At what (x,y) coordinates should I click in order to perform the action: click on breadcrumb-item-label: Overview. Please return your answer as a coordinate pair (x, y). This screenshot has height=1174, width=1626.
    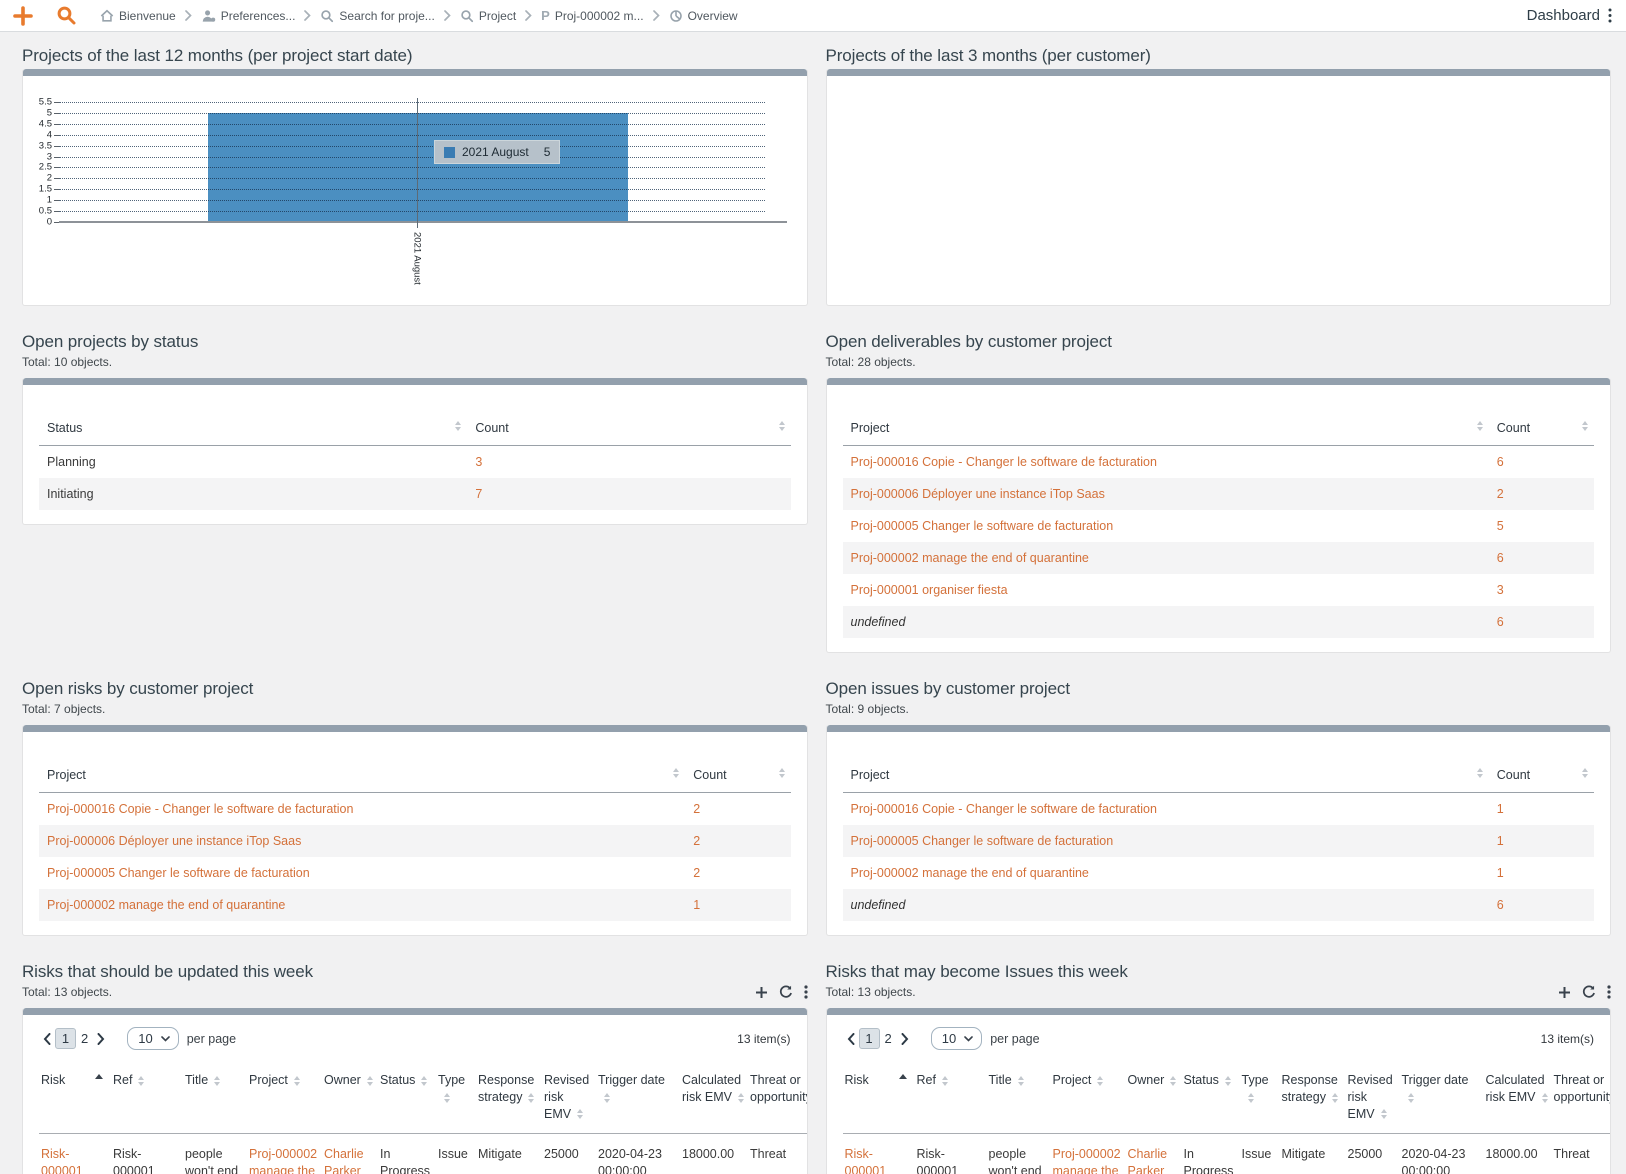
    Looking at the image, I should click on (712, 15).